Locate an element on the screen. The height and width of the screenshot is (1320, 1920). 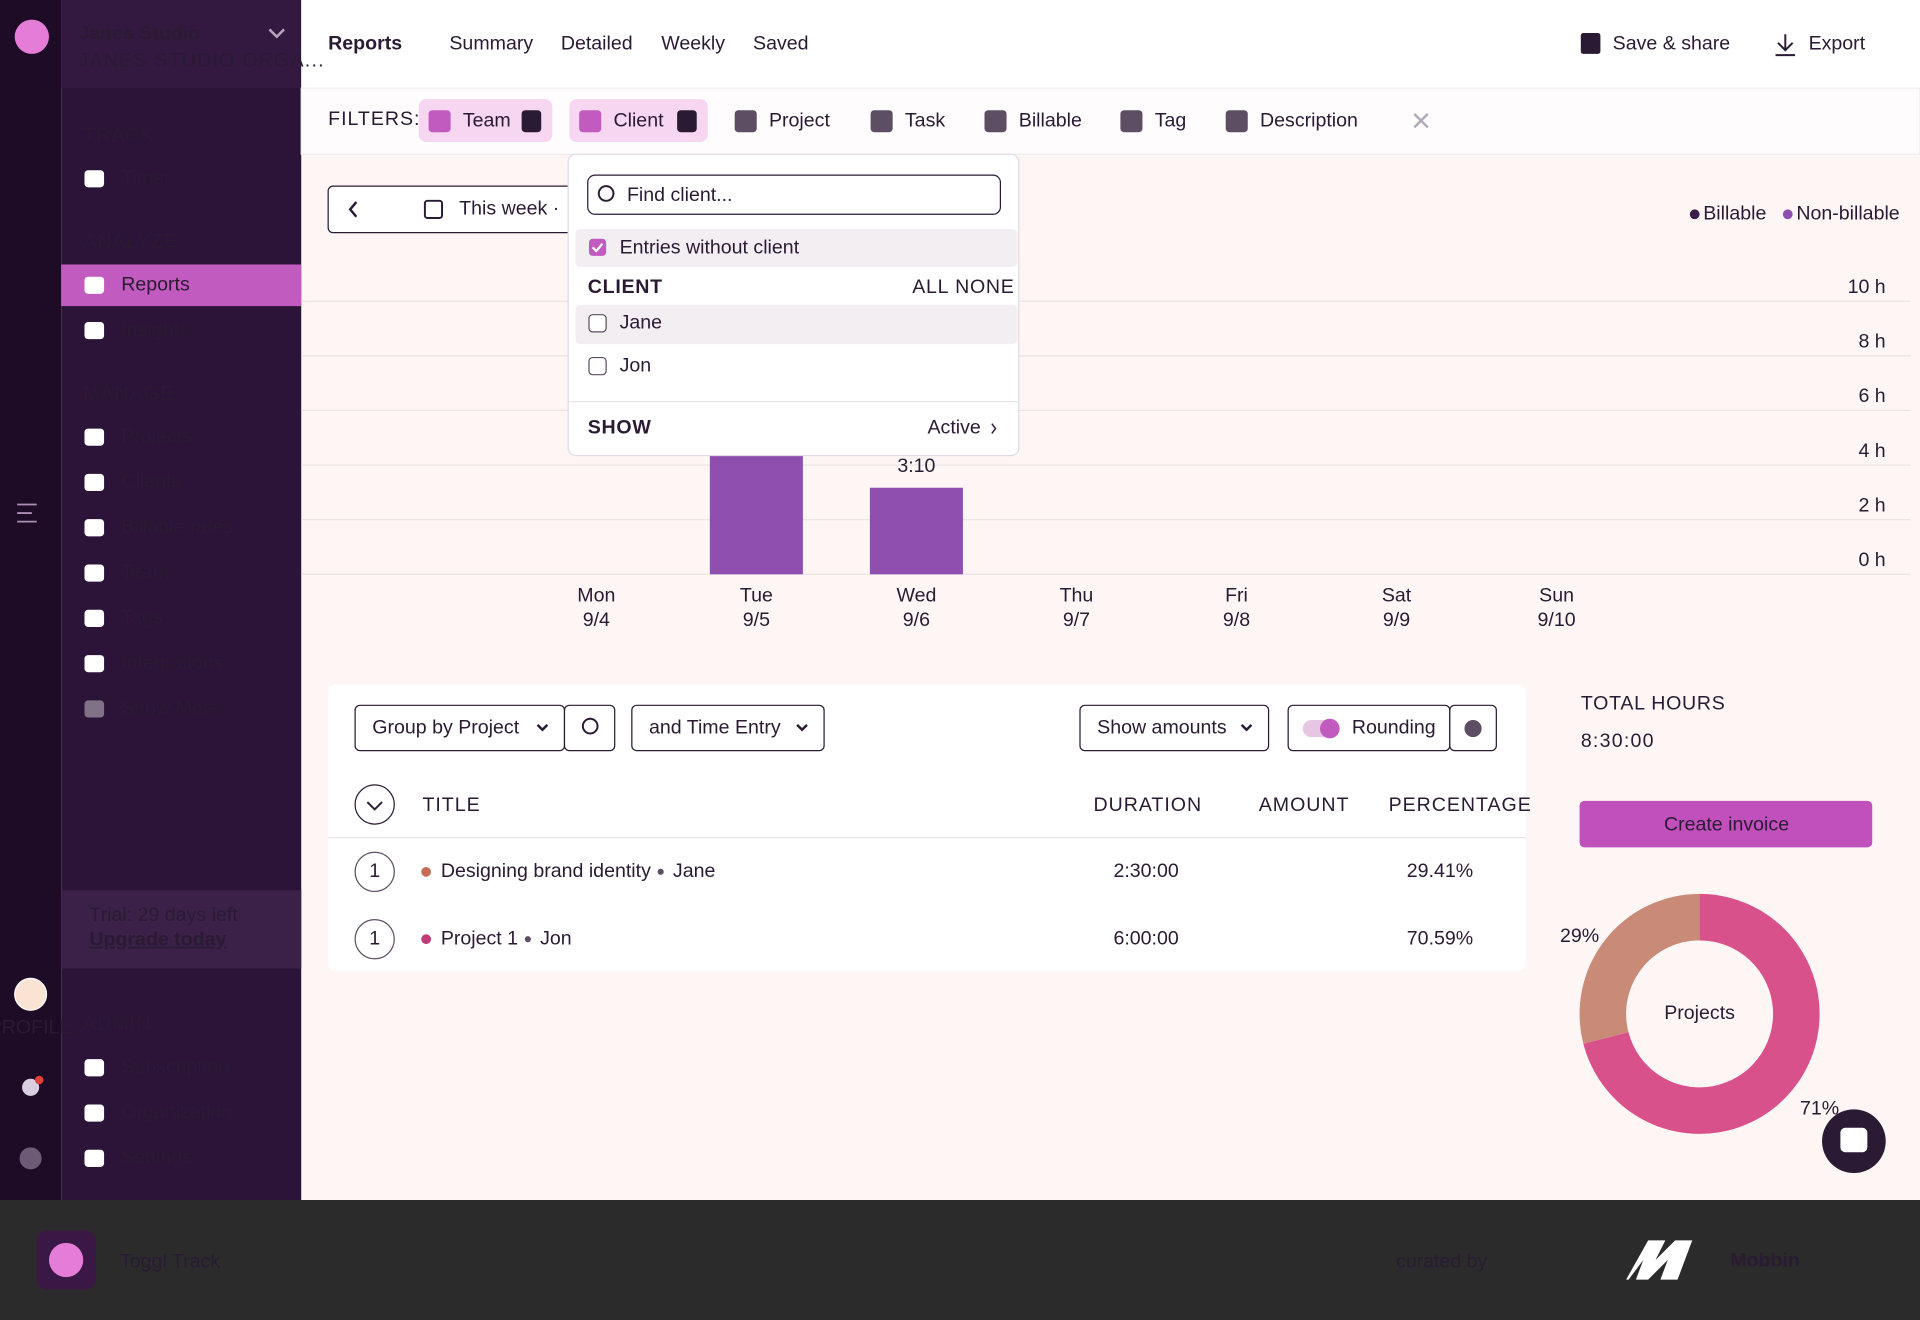
toggle-knob is located at coordinates (1330, 728).